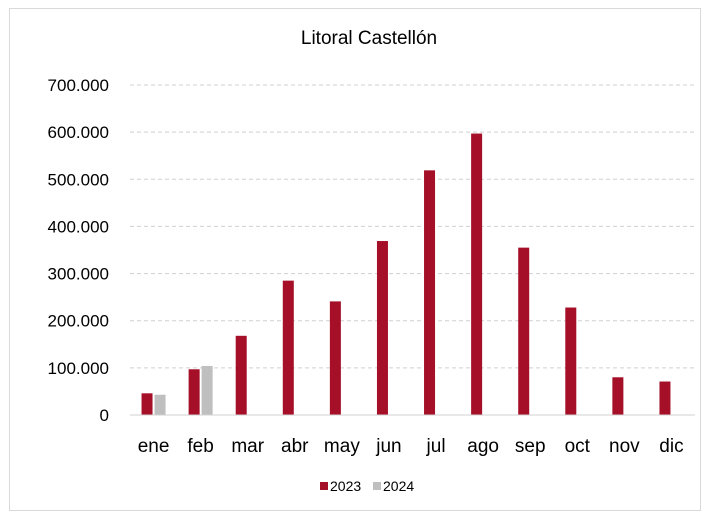 The image size is (711, 520). What do you see at coordinates (618, 396) in the screenshot?
I see `bar-2023-nov` at bounding box center [618, 396].